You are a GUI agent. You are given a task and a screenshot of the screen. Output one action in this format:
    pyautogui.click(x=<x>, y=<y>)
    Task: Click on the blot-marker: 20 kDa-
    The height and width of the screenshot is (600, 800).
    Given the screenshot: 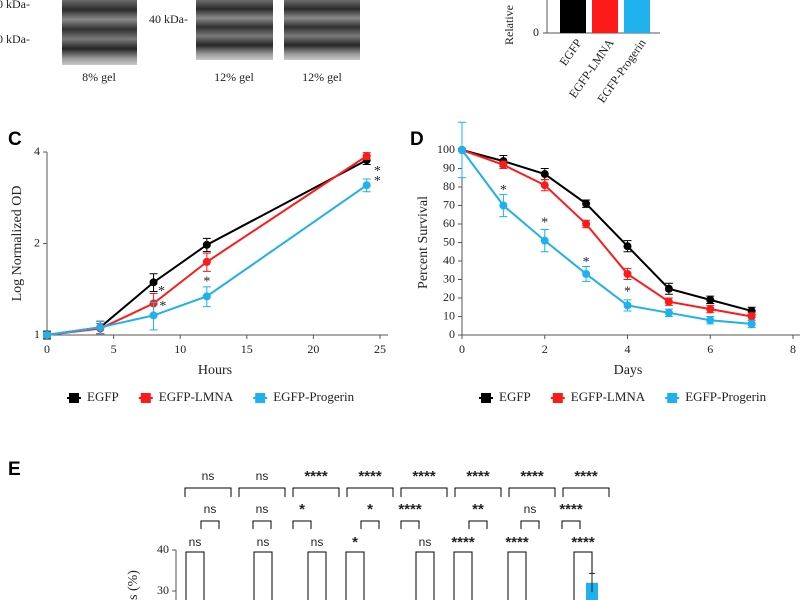 What is the action you would take?
    pyautogui.click(x=15, y=39)
    